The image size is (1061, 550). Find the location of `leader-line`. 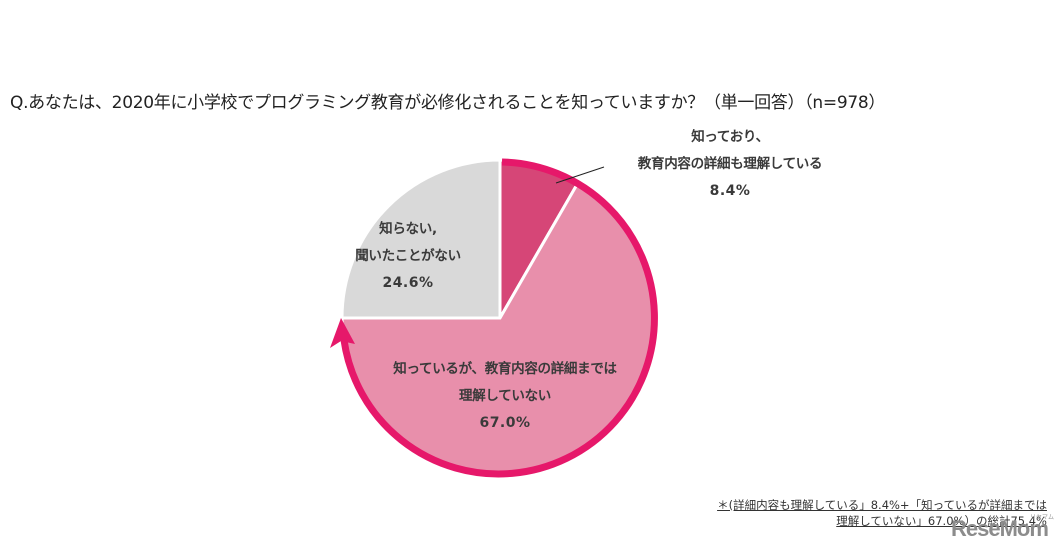

leader-line is located at coordinates (580, 175).